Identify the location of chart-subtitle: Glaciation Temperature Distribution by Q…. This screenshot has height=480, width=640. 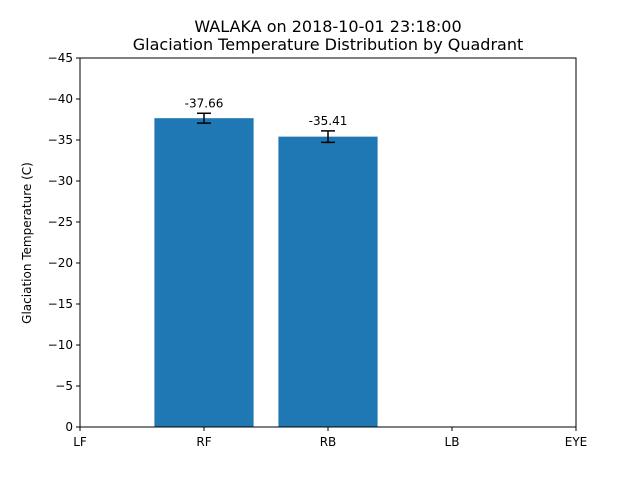
(328, 44).